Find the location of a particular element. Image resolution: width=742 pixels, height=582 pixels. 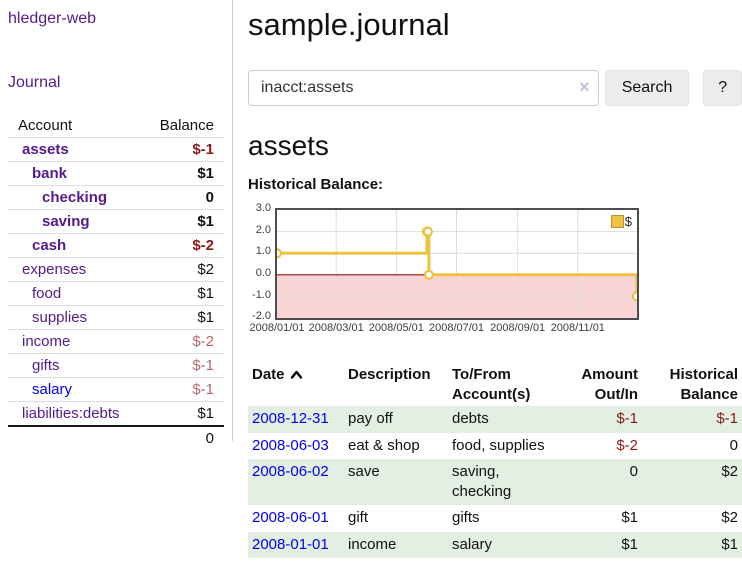

help-button: ? is located at coordinates (722, 88).